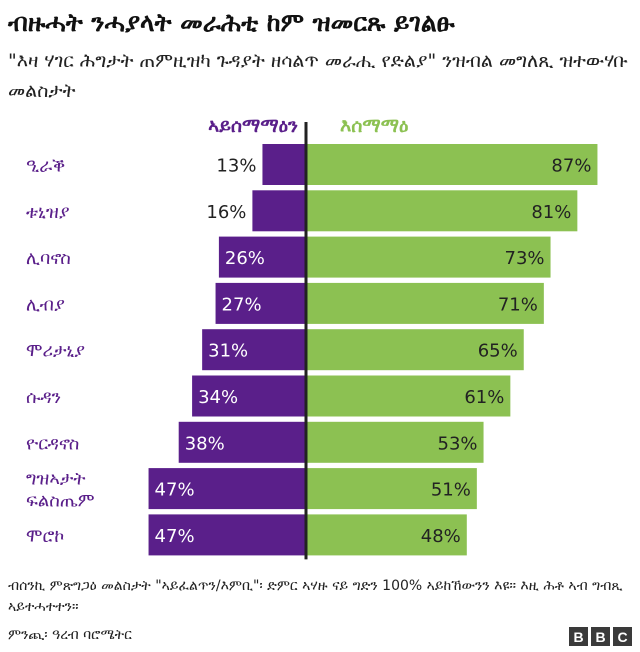 This screenshot has height=652, width=640. What do you see at coordinates (245, 258) in the screenshot?
I see `value-label-disagree: 26%` at bounding box center [245, 258].